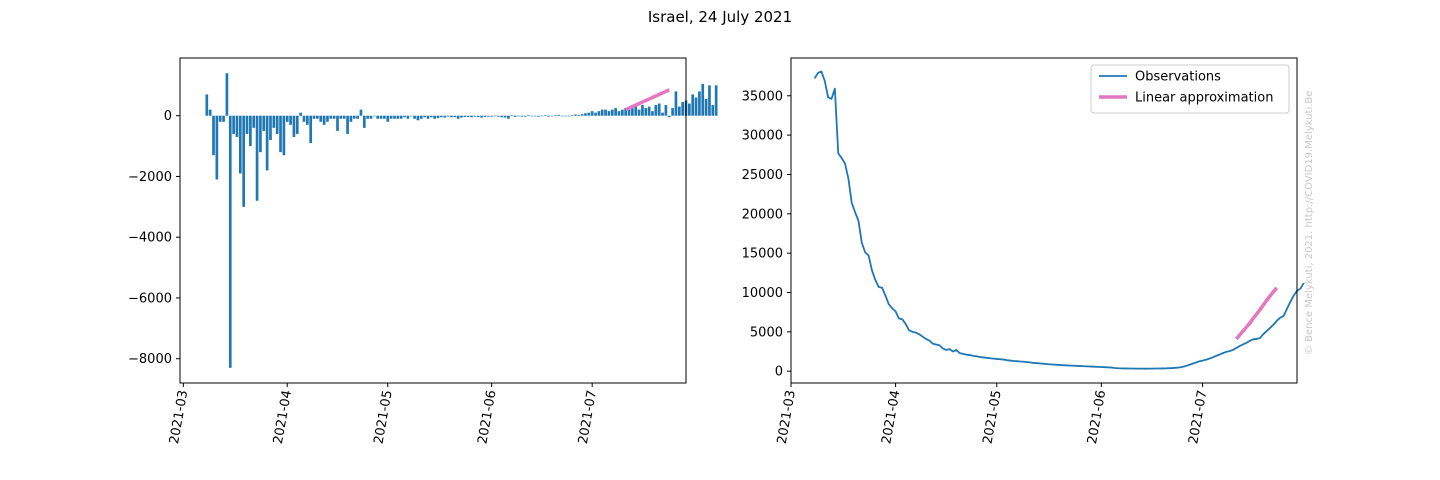 The height and width of the screenshot is (480, 1440). Describe the element at coordinates (150, 177) in the screenshot. I see `y-tick-label: −2000` at that location.